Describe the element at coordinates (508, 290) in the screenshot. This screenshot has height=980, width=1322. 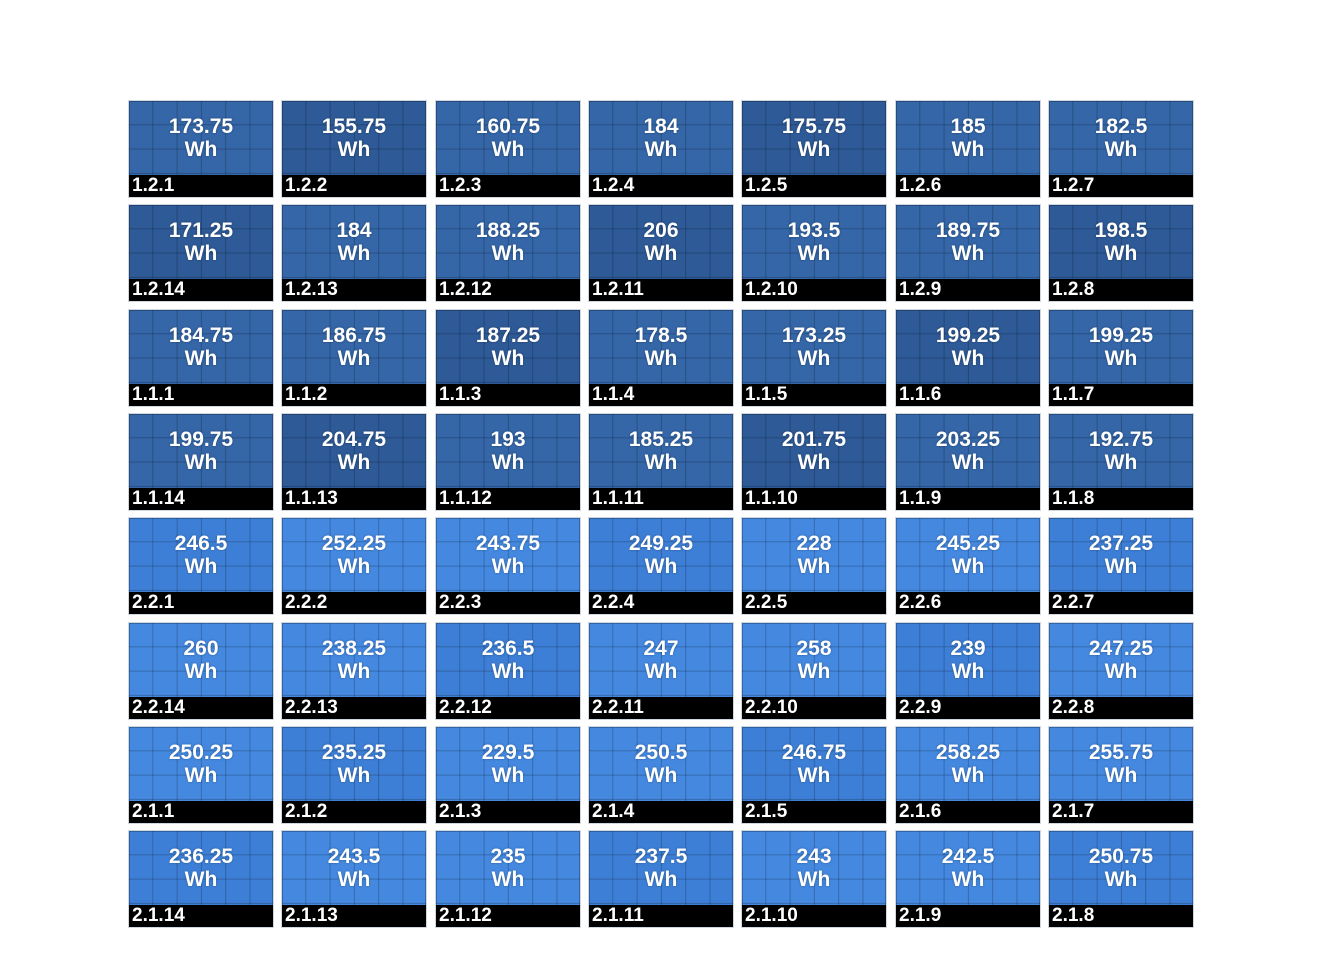
I see `panel-id-label: 1.2.12` at that location.